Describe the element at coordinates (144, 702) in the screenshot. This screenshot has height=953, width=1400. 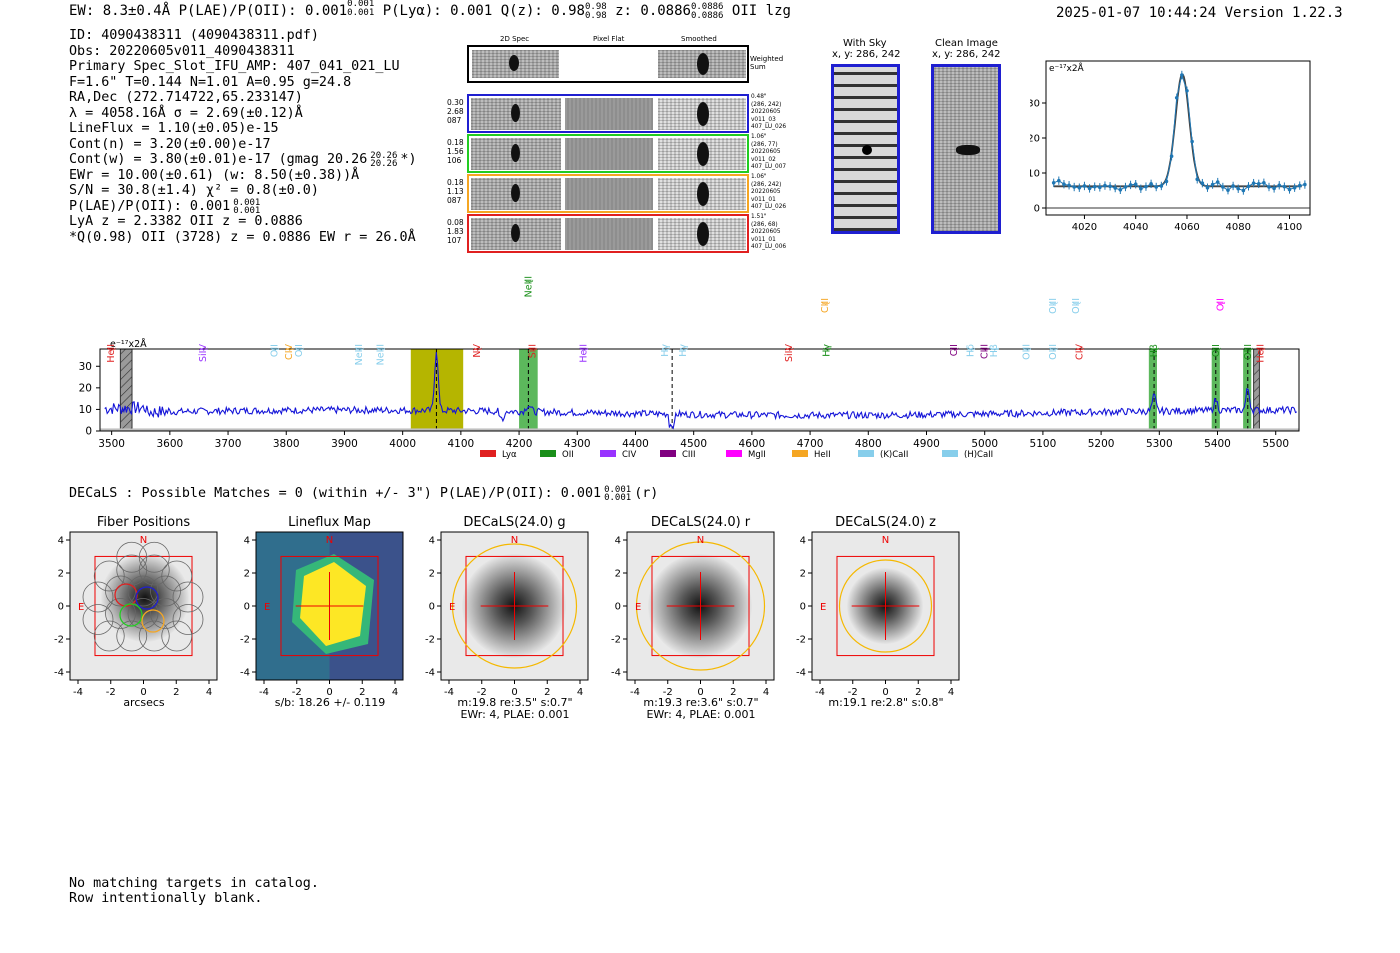
I see `cutout-subtitle: arcsecs` at that location.